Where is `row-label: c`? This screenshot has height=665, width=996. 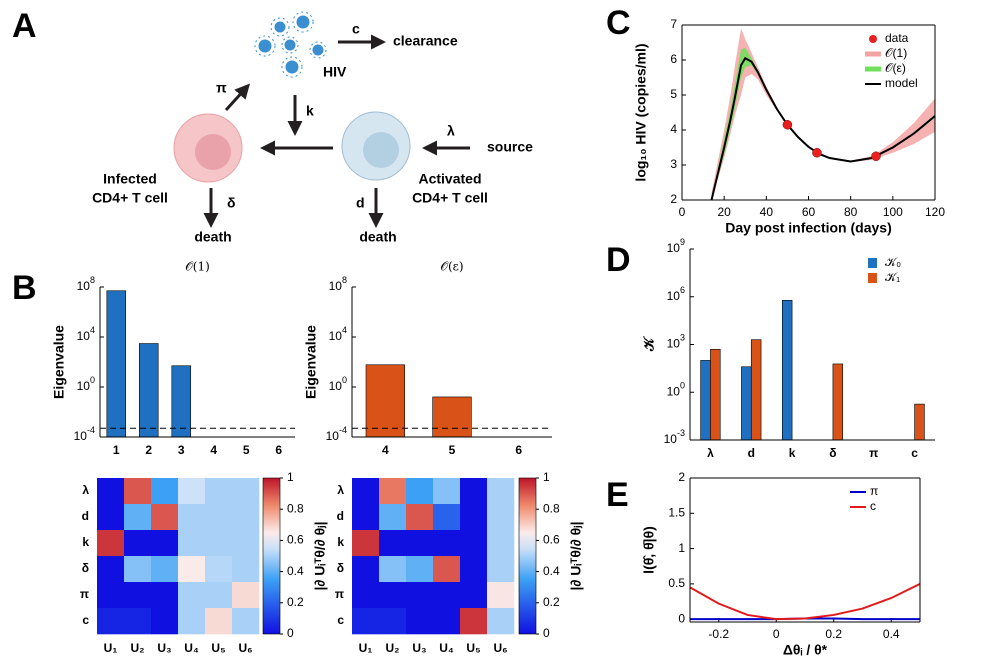
row-label: c is located at coordinates (85, 620).